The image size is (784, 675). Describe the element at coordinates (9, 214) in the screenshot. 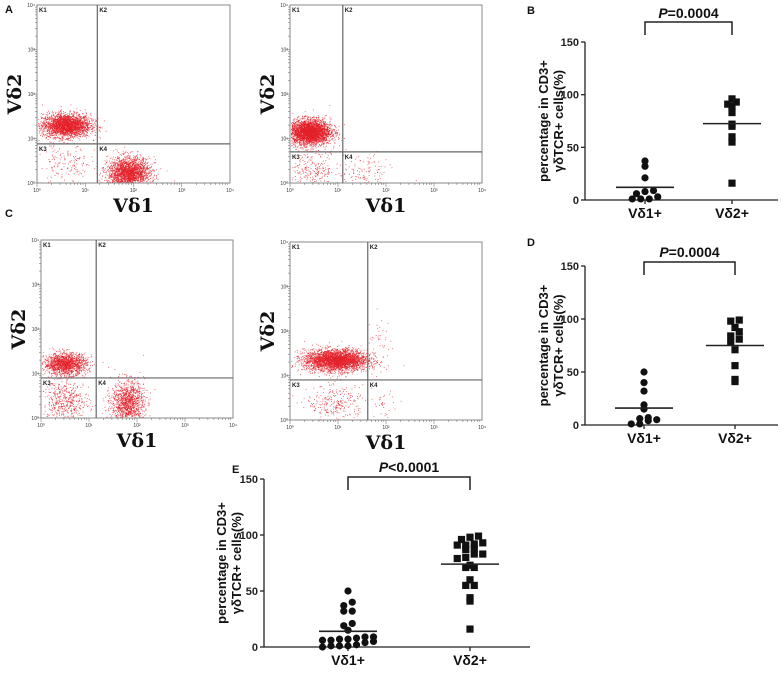

I see `panel-label-c: C` at that location.